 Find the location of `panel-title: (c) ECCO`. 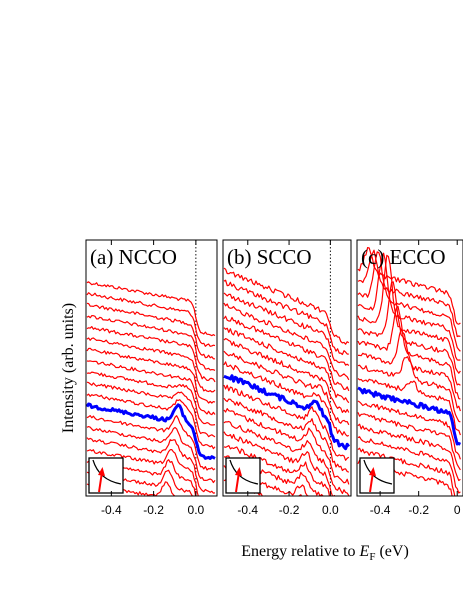

panel-title: (c) ECCO is located at coordinates (403, 257).